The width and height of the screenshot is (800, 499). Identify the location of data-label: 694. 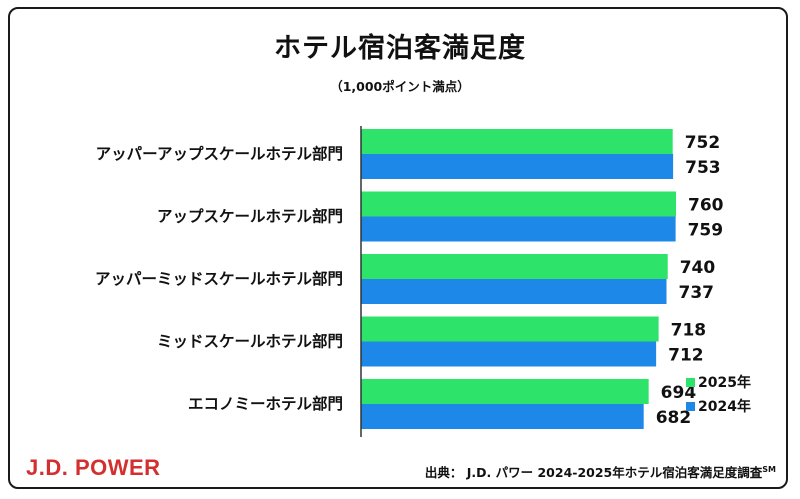
(679, 393).